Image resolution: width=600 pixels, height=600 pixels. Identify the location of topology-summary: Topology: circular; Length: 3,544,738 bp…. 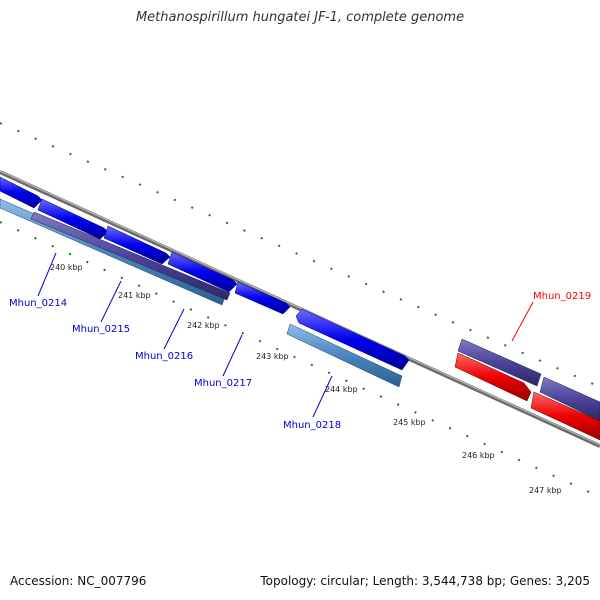
(425, 581).